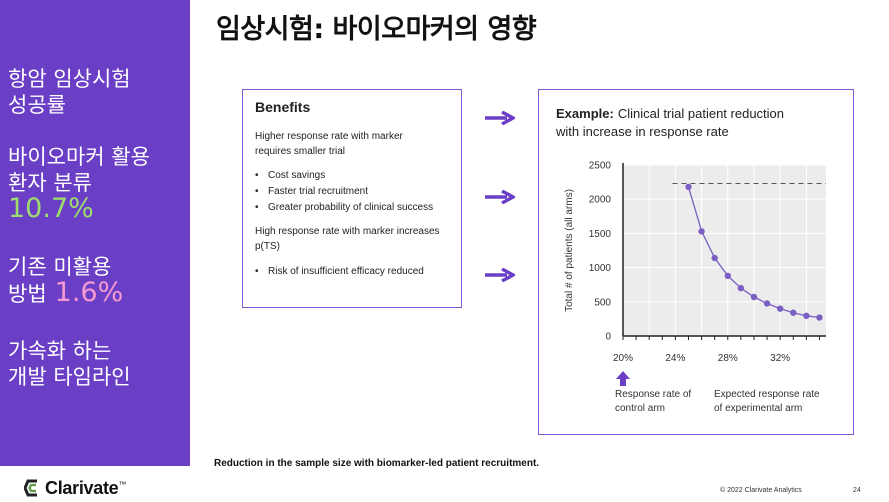 The height and width of the screenshot is (502, 889). What do you see at coordinates (600, 166) in the screenshot?
I see `y-tick-label: 2500` at bounding box center [600, 166].